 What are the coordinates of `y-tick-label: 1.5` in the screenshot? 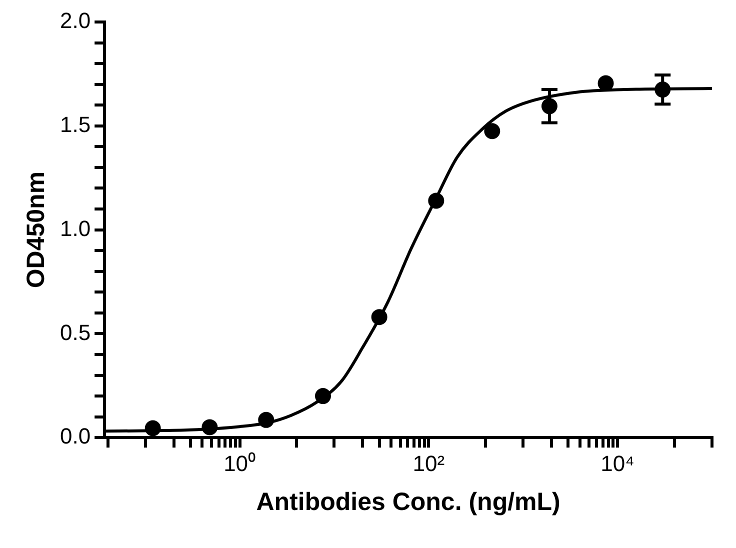 It's located at (75, 124).